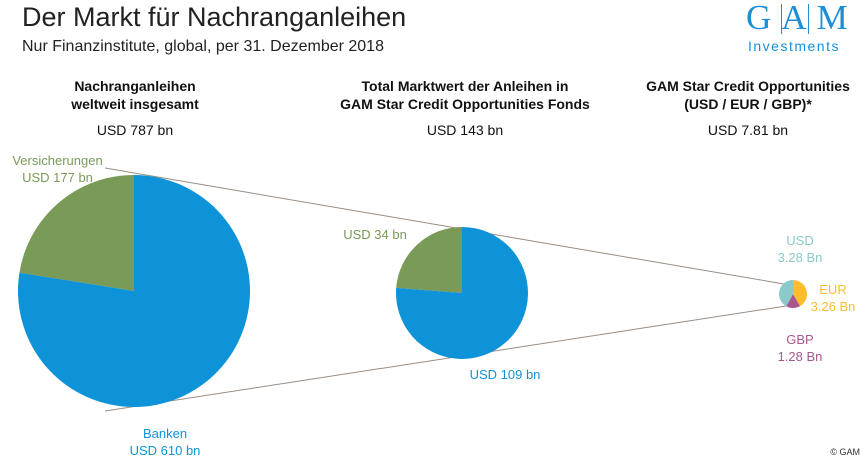 Image resolution: width=866 pixels, height=463 pixels. Describe the element at coordinates (800, 249) in the screenshot. I see `label-usd: USD 3.28 Bn` at that location.